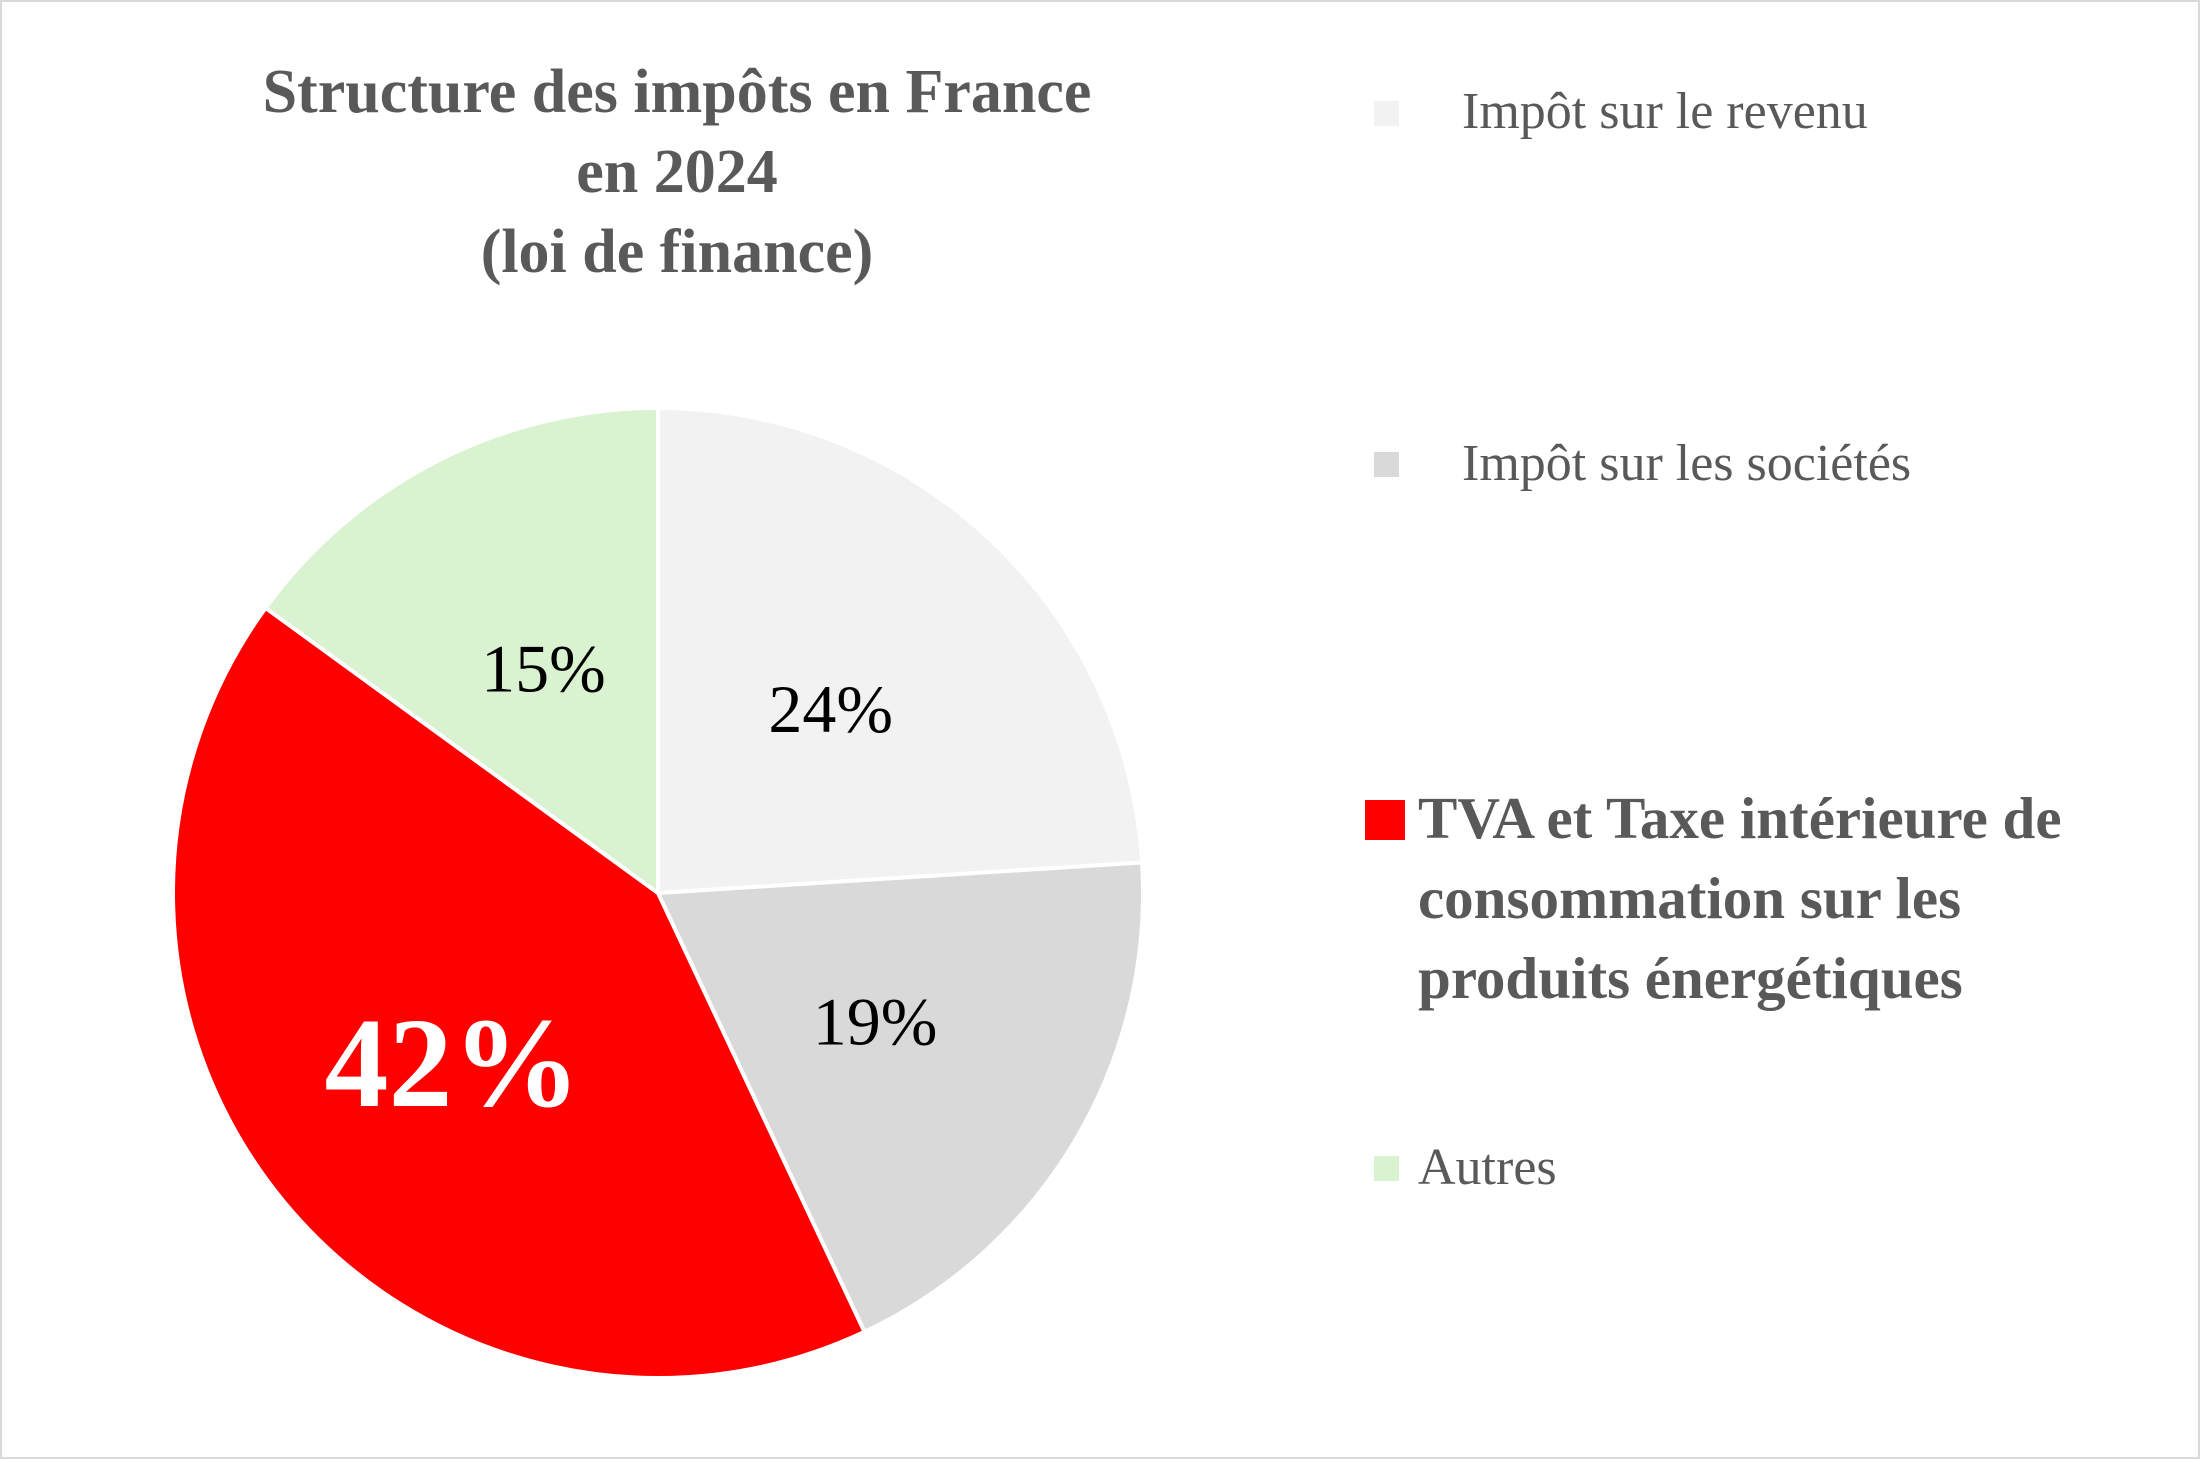 This screenshot has height=1459, width=2200. I want to click on pie-data-label: 42%, so click(452, 1063).